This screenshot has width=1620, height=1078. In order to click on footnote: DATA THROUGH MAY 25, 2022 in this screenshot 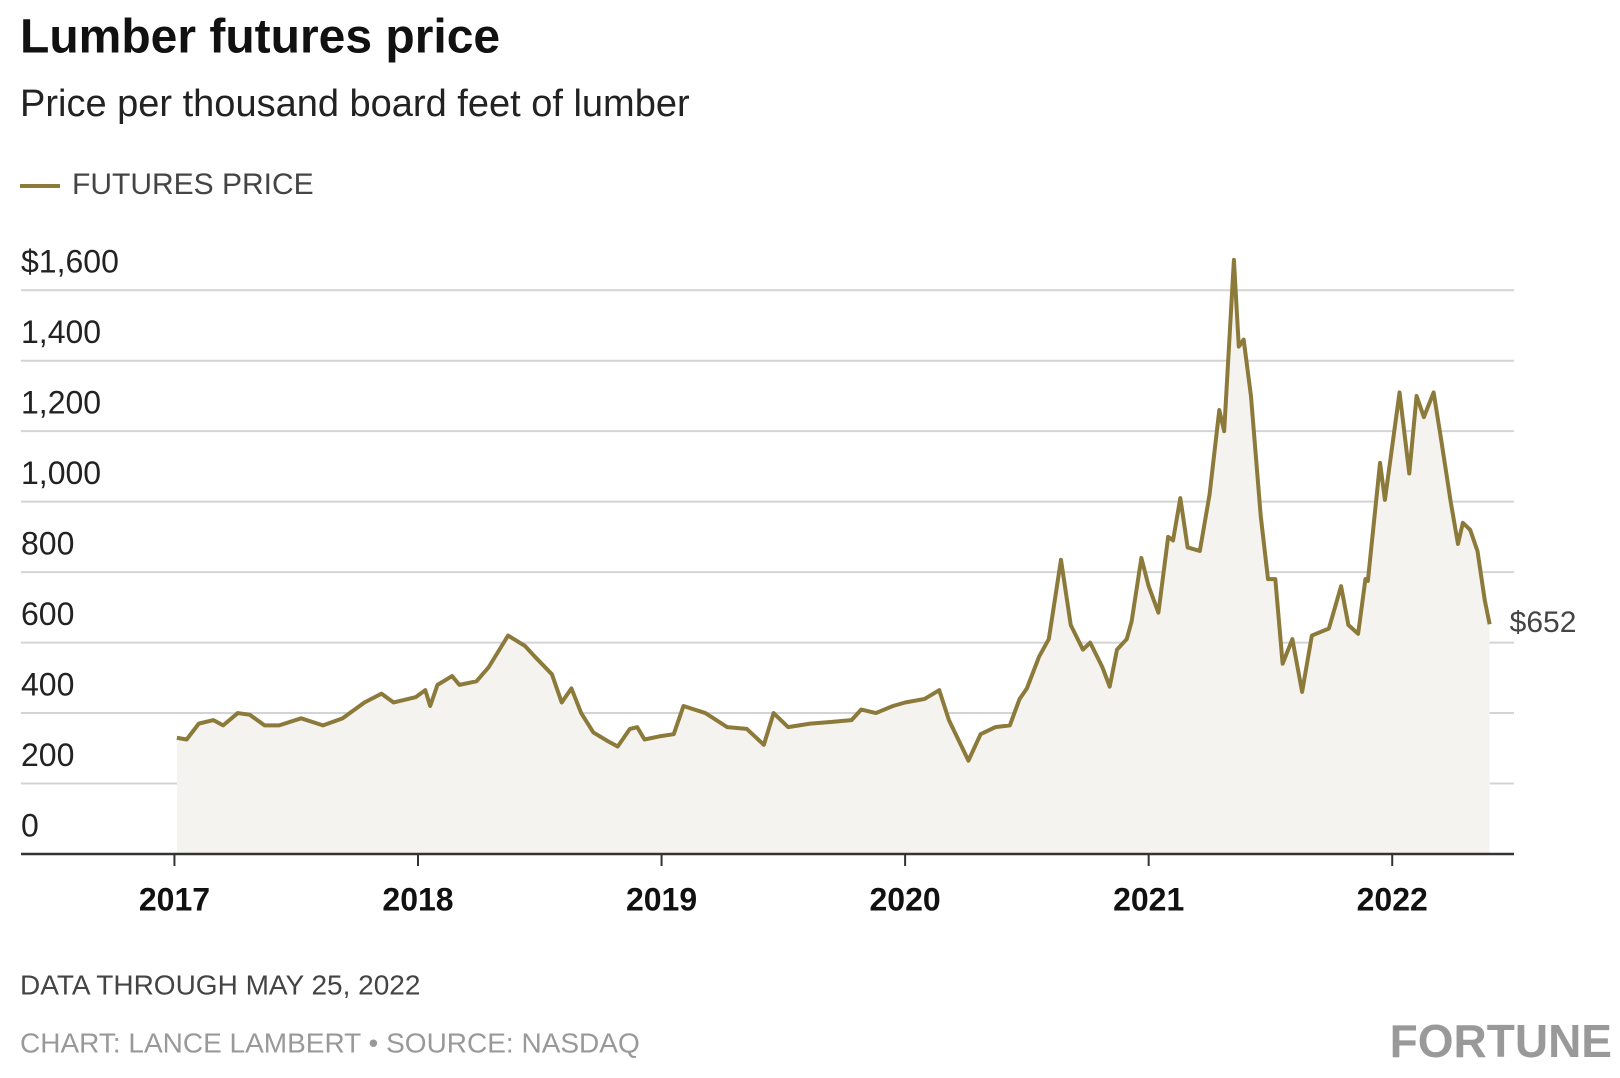, I will do `click(220, 984)`.